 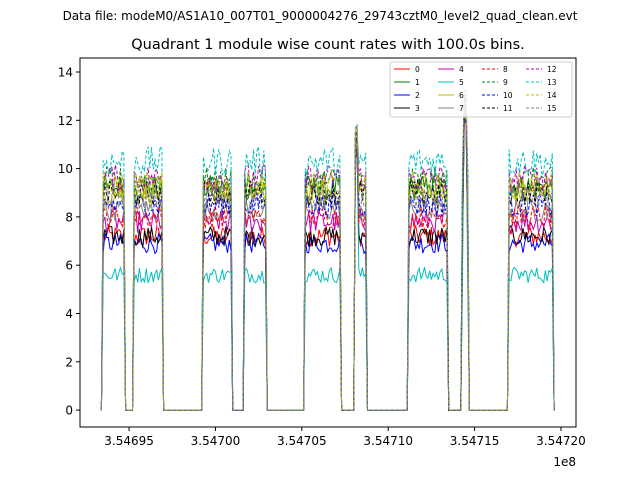 I want to click on legend-label: 5, so click(x=461, y=82).